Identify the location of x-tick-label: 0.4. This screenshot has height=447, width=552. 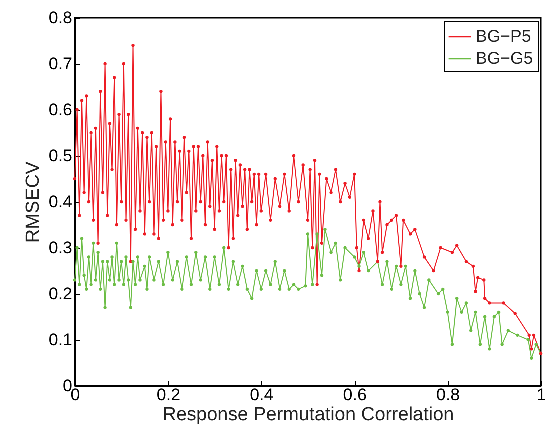
(262, 395).